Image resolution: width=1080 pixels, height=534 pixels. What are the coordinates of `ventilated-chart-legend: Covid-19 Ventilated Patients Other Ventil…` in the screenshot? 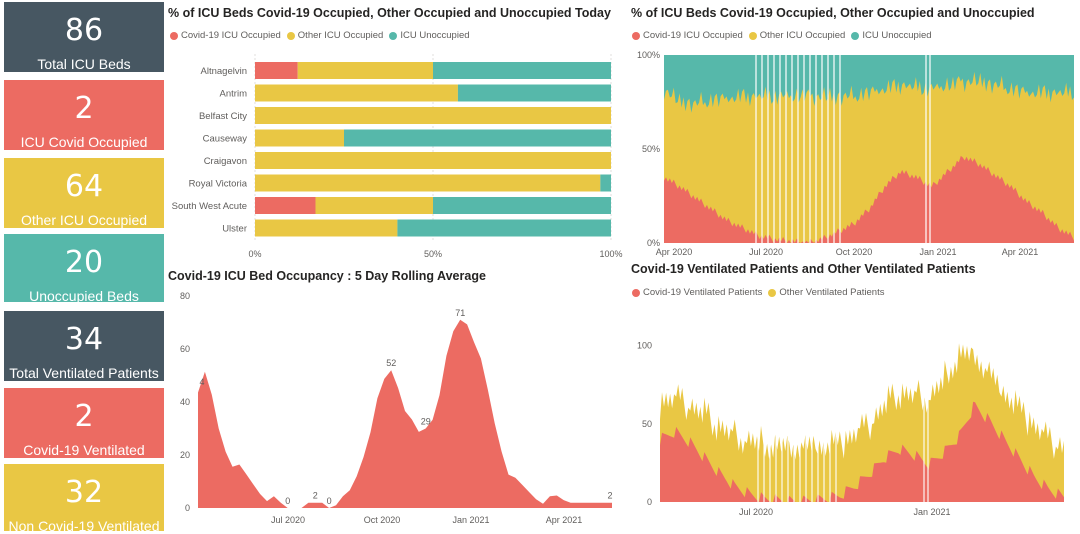 It's located at (758, 292).